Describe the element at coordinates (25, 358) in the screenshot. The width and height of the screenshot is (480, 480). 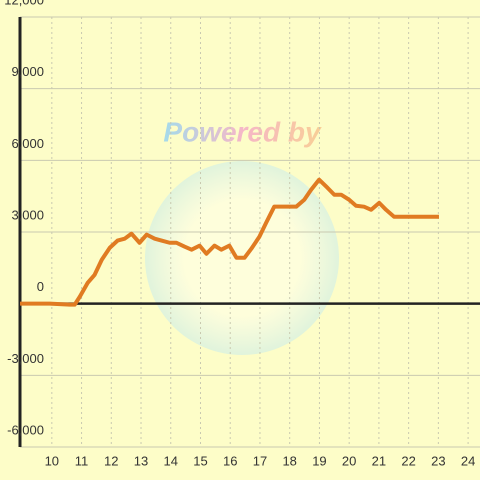
I see `y-tick-label: -3,000` at that location.